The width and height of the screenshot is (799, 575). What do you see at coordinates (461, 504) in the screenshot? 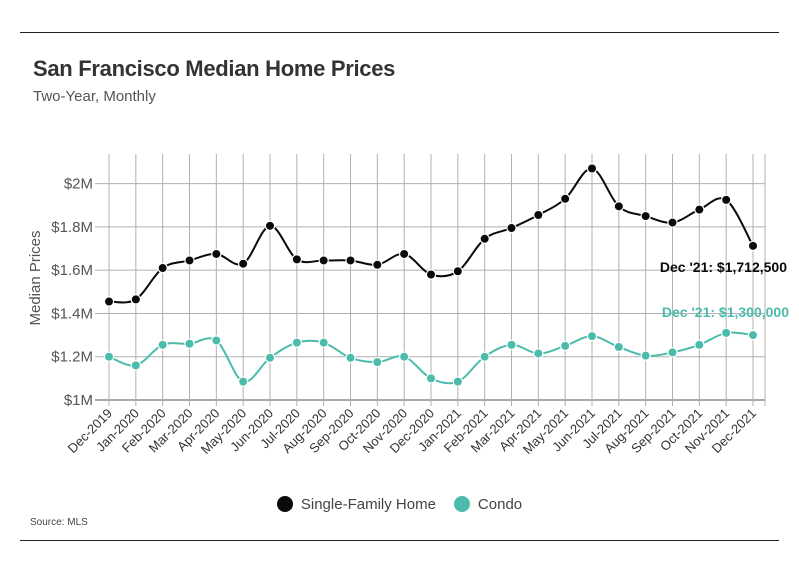
I see `legend-swatch-condo` at bounding box center [461, 504].